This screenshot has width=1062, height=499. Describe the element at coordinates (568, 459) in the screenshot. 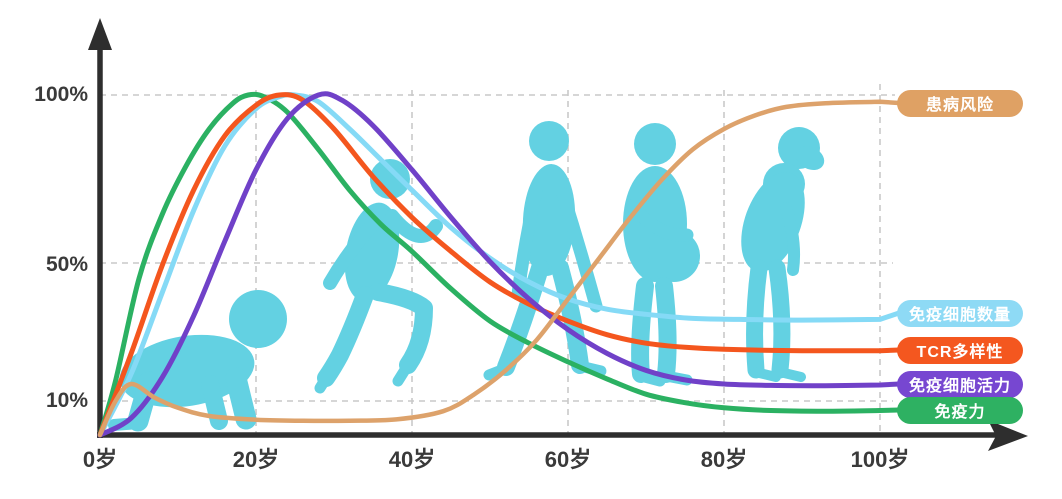

I see `x-tick-60y: 60岁` at that location.